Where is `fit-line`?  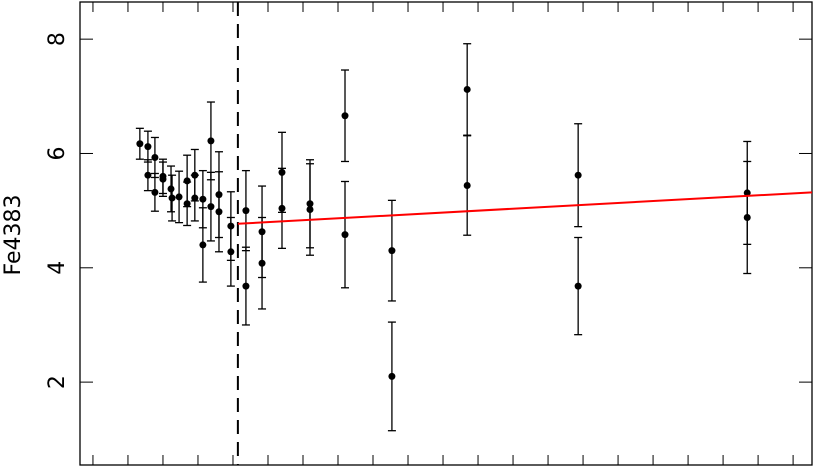 fit-line is located at coordinates (525, 208).